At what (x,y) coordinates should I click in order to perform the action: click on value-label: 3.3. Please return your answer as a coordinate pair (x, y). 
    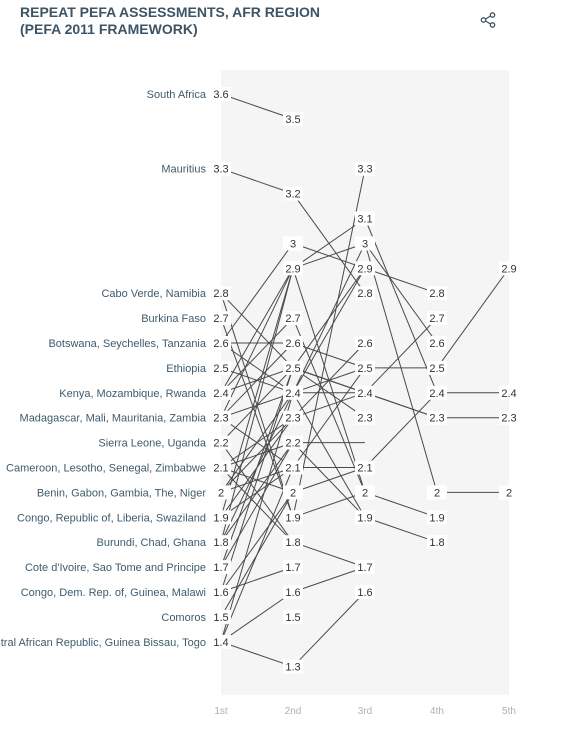
    Looking at the image, I should click on (220, 170).